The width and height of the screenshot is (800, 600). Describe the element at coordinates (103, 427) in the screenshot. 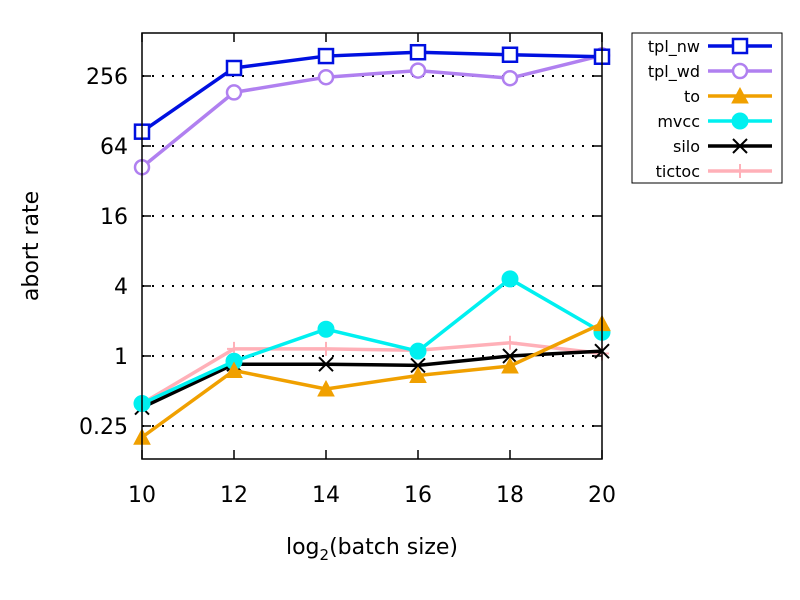

I see `y-tick-label: 0.25` at that location.